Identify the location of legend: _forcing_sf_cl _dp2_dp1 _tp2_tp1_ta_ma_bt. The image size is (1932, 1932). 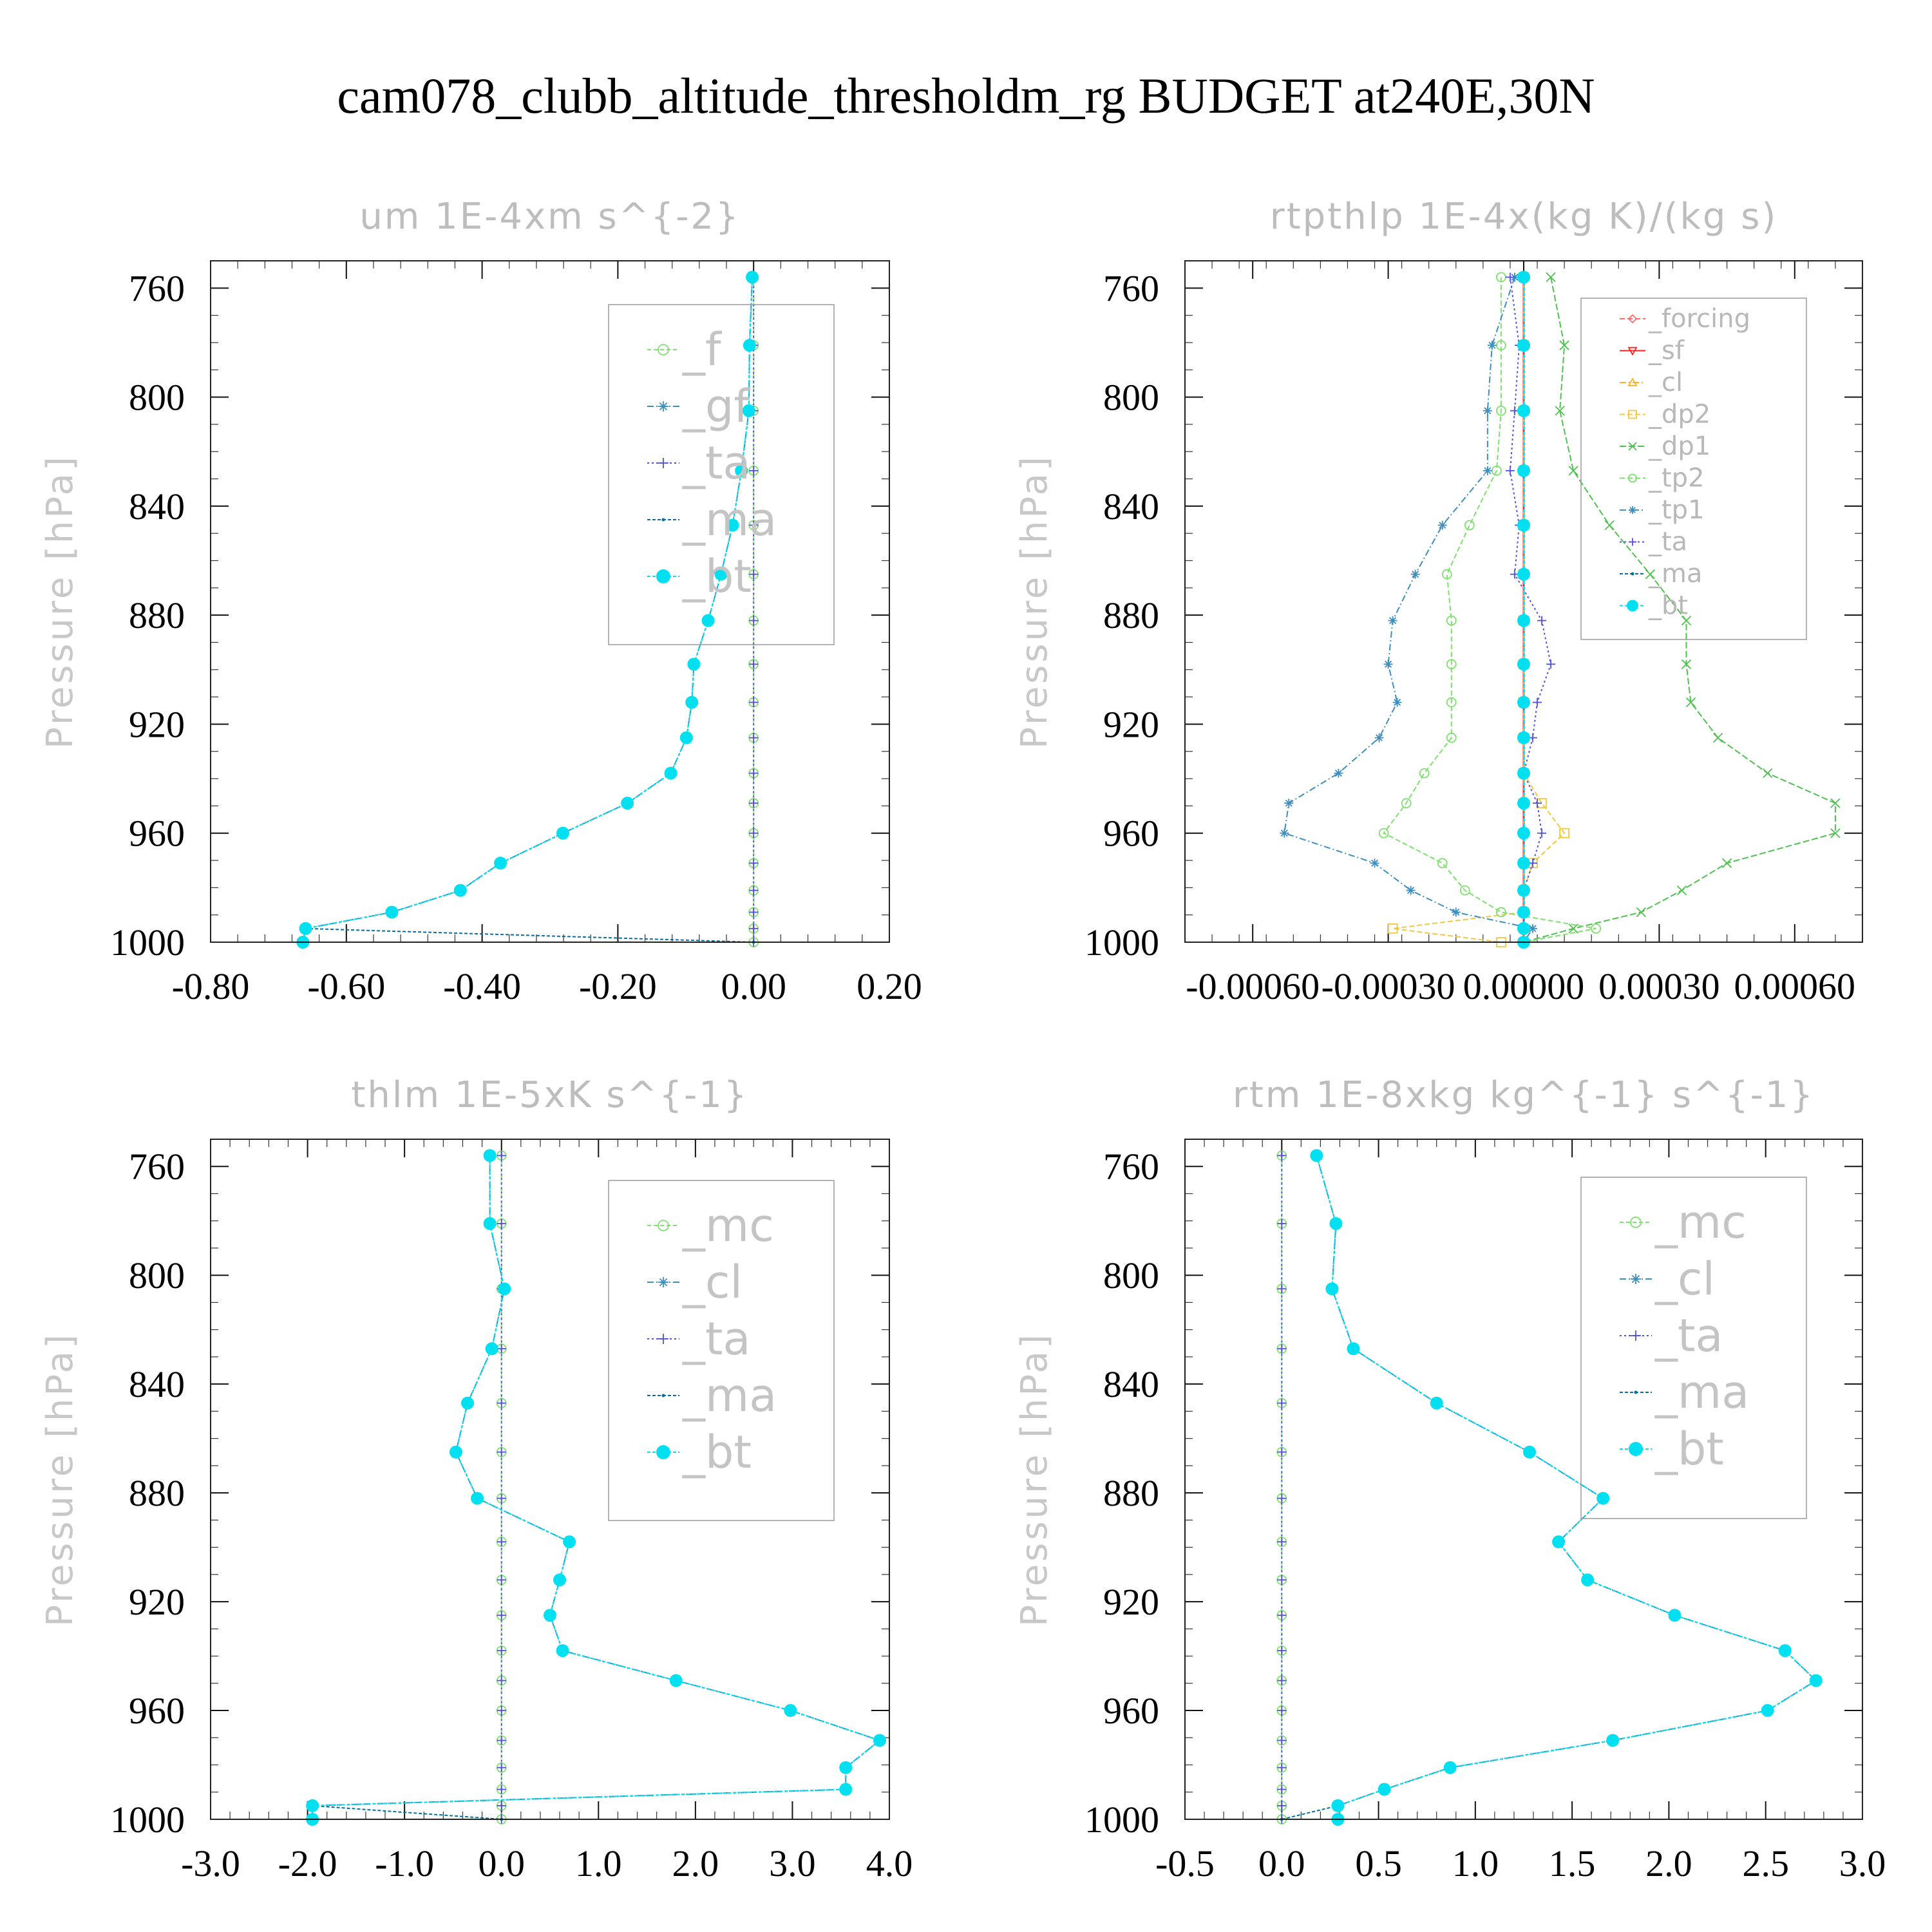
(1694, 469).